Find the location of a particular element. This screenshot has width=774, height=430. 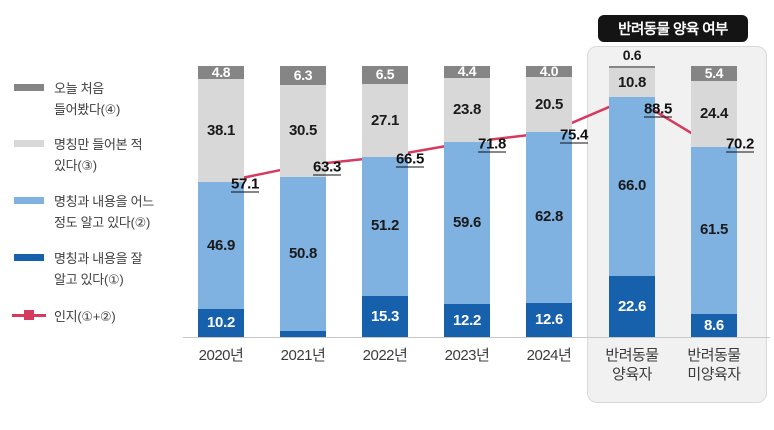

bar-segment-3-cat5 is located at coordinates (632, 67).